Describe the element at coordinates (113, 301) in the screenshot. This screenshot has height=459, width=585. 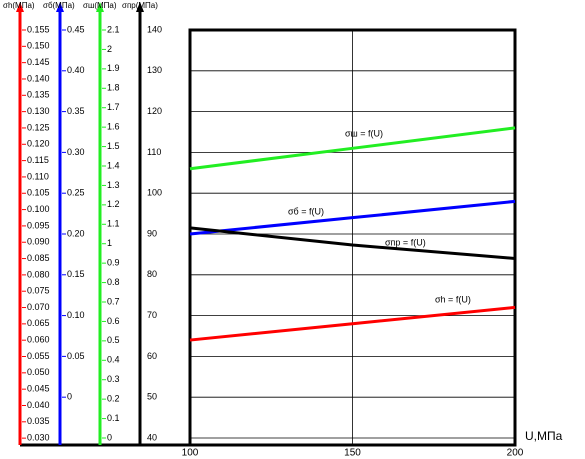
I see `y-tick-label: 0.7` at that location.